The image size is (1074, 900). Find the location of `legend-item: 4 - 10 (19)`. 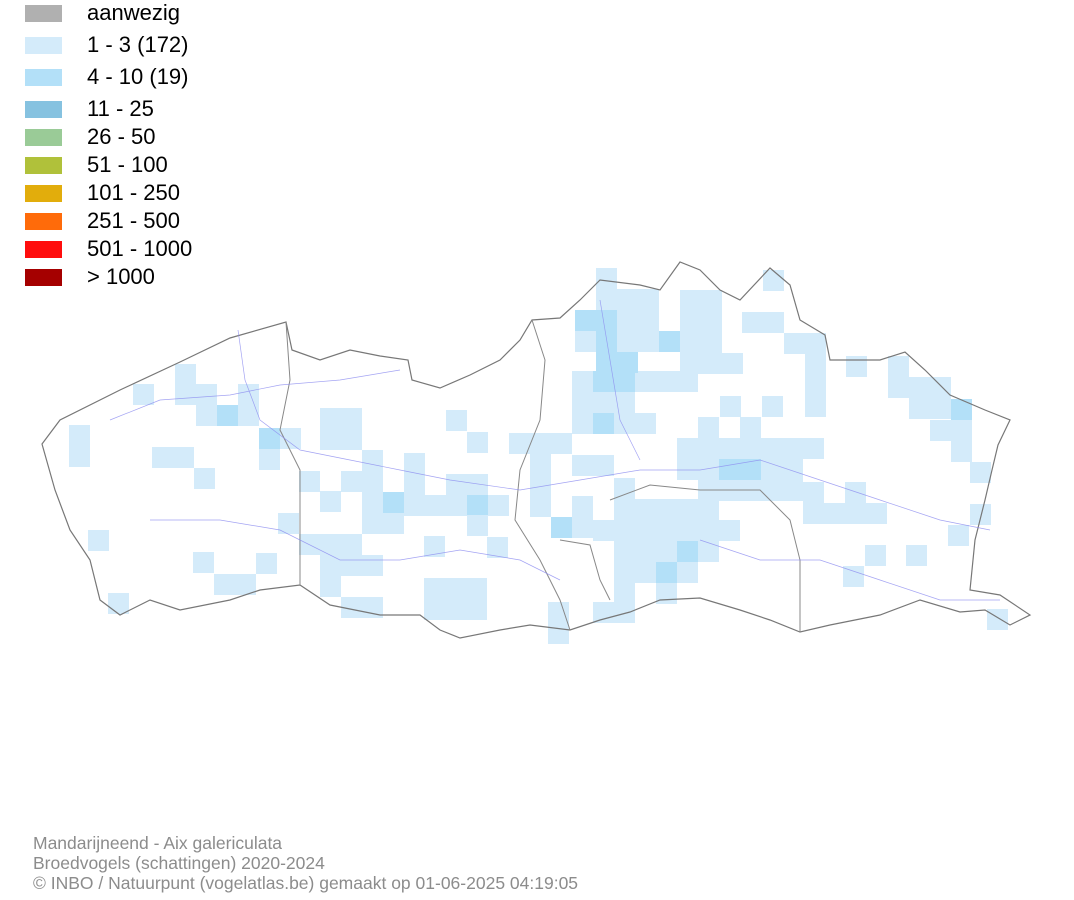

legend-item: 4 - 10 (19) is located at coordinates (135, 76).